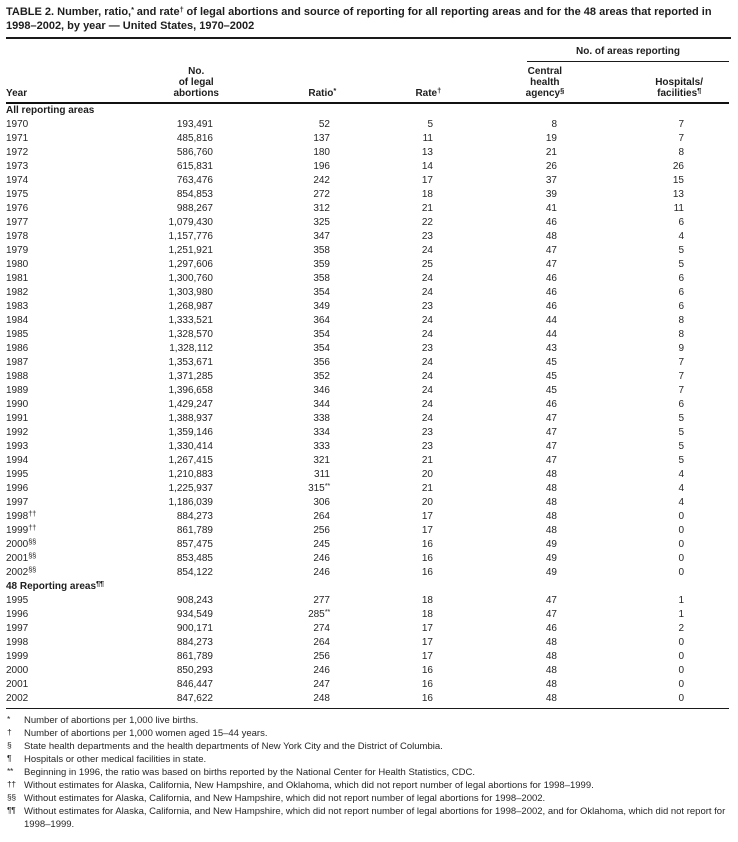  I want to click on central-cell: 45, so click(502, 363).